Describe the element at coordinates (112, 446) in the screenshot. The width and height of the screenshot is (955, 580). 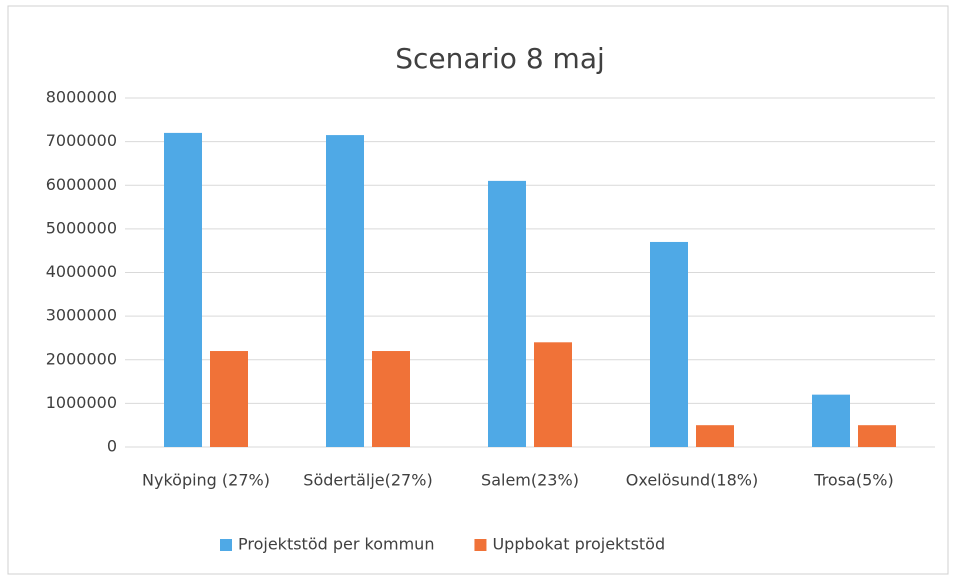
I see `y-tick-label: 0` at that location.